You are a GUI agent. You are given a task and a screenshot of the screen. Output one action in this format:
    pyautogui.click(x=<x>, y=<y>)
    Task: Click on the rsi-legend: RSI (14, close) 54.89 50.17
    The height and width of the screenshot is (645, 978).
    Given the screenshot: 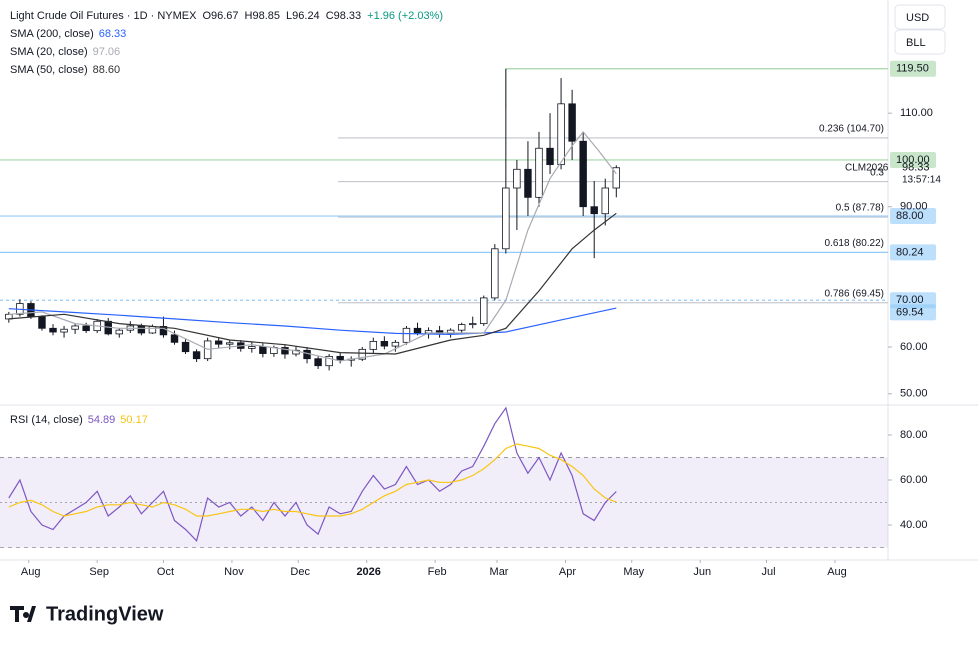 What is the action you would take?
    pyautogui.click(x=79, y=420)
    